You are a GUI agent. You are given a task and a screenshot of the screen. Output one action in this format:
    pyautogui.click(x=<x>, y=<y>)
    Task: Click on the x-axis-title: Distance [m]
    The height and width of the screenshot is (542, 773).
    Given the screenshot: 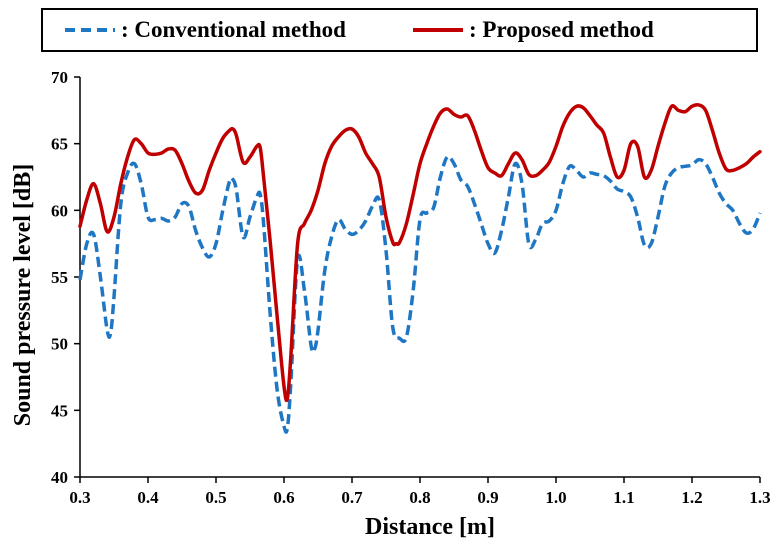 What is the action you would take?
    pyautogui.click(x=430, y=527)
    